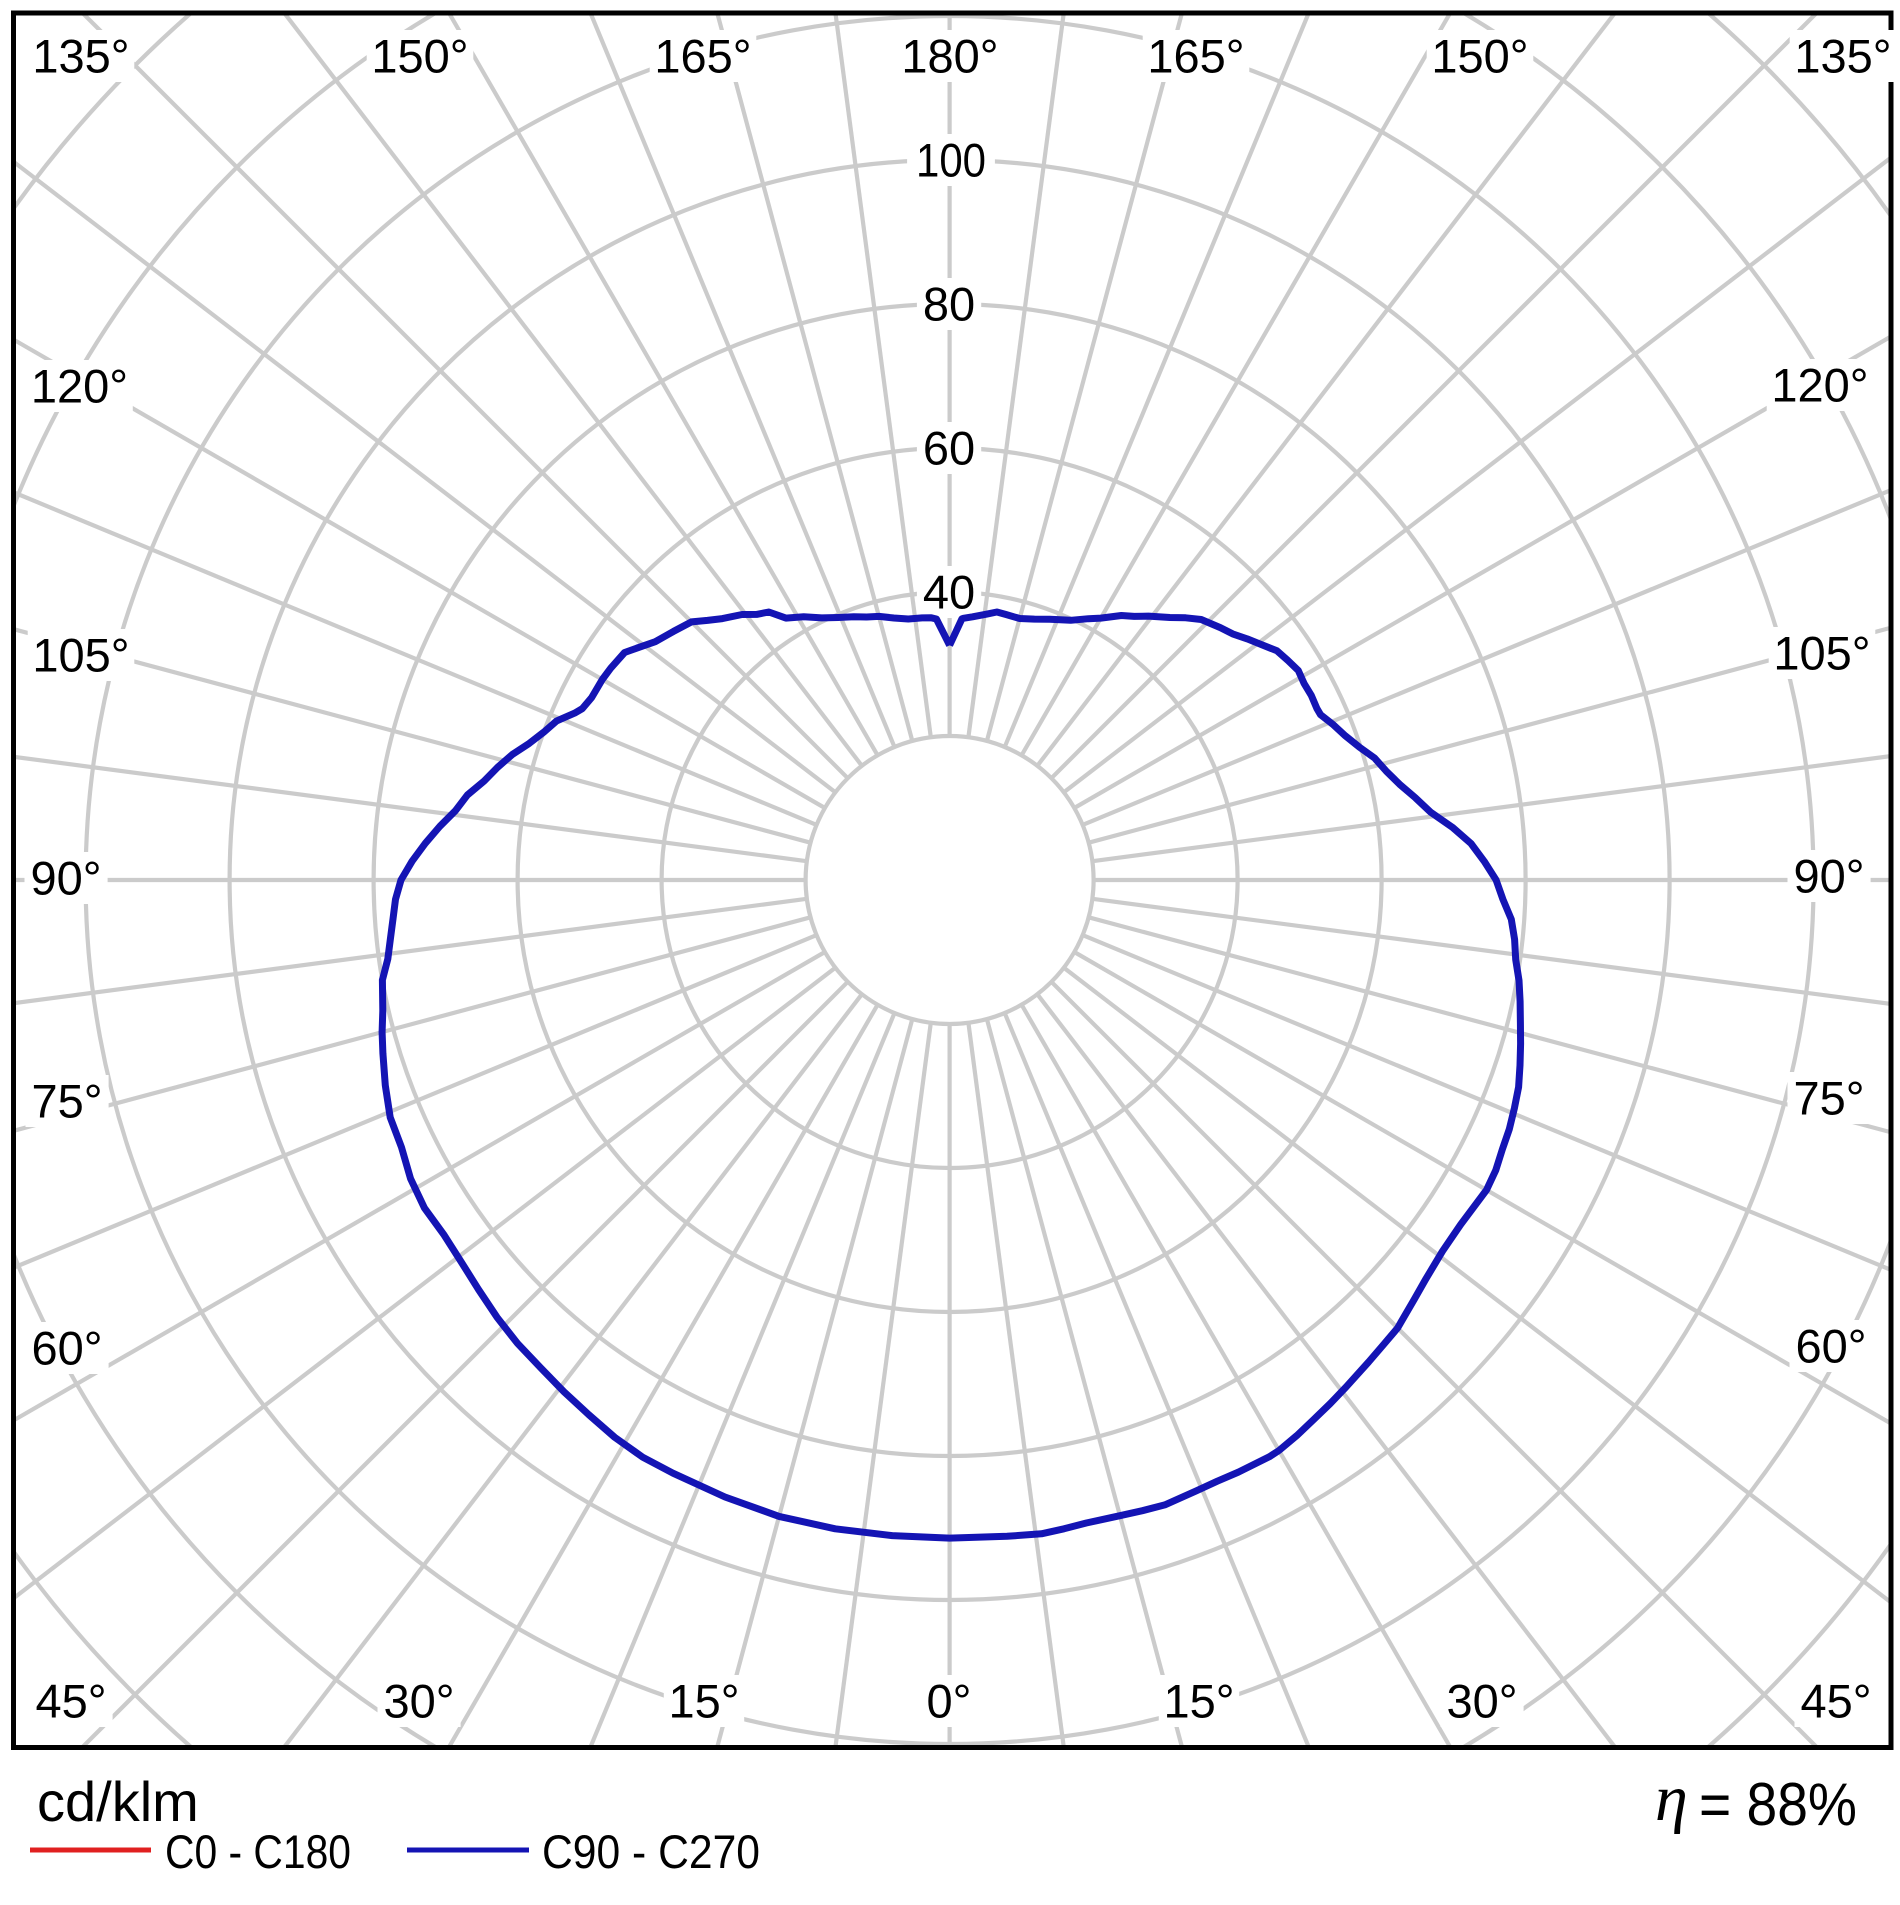  Describe the element at coordinates (1671, 1798) in the screenshot. I see `svg-text: η` at that location.